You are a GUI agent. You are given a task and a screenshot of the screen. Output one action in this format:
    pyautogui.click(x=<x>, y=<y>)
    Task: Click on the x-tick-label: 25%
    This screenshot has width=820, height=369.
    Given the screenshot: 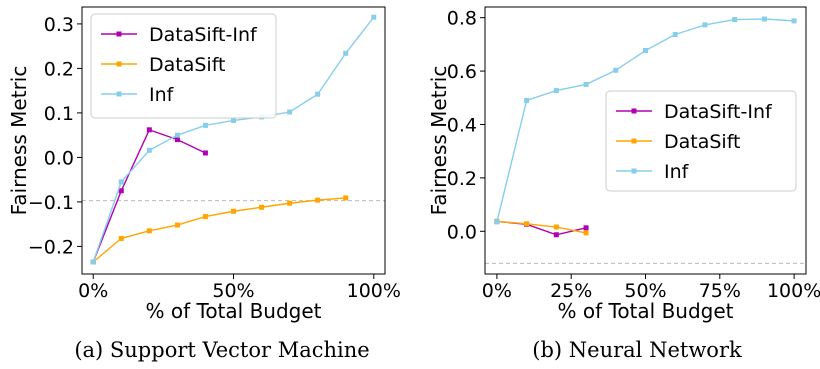 What is the action you would take?
    pyautogui.click(x=571, y=291)
    